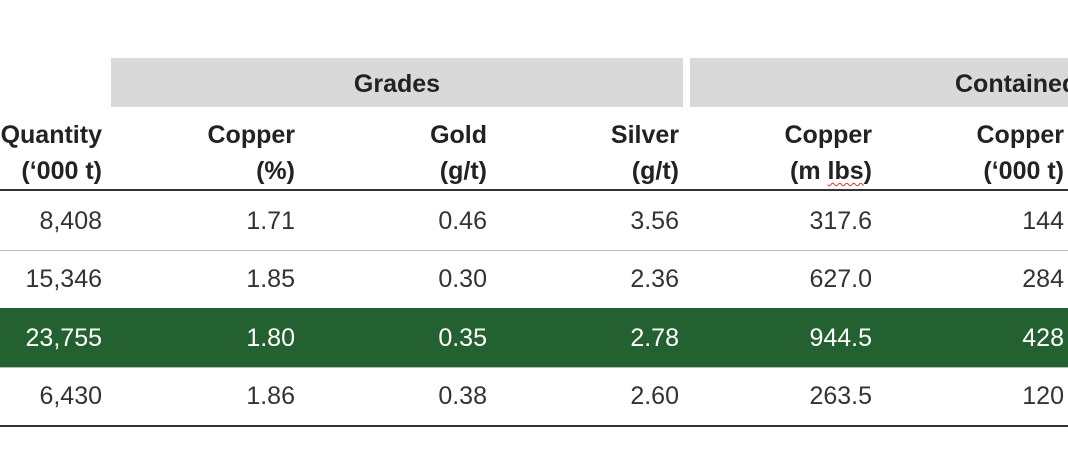  What do you see at coordinates (275, 171) in the screenshot?
I see `column-header: (%)` at bounding box center [275, 171].